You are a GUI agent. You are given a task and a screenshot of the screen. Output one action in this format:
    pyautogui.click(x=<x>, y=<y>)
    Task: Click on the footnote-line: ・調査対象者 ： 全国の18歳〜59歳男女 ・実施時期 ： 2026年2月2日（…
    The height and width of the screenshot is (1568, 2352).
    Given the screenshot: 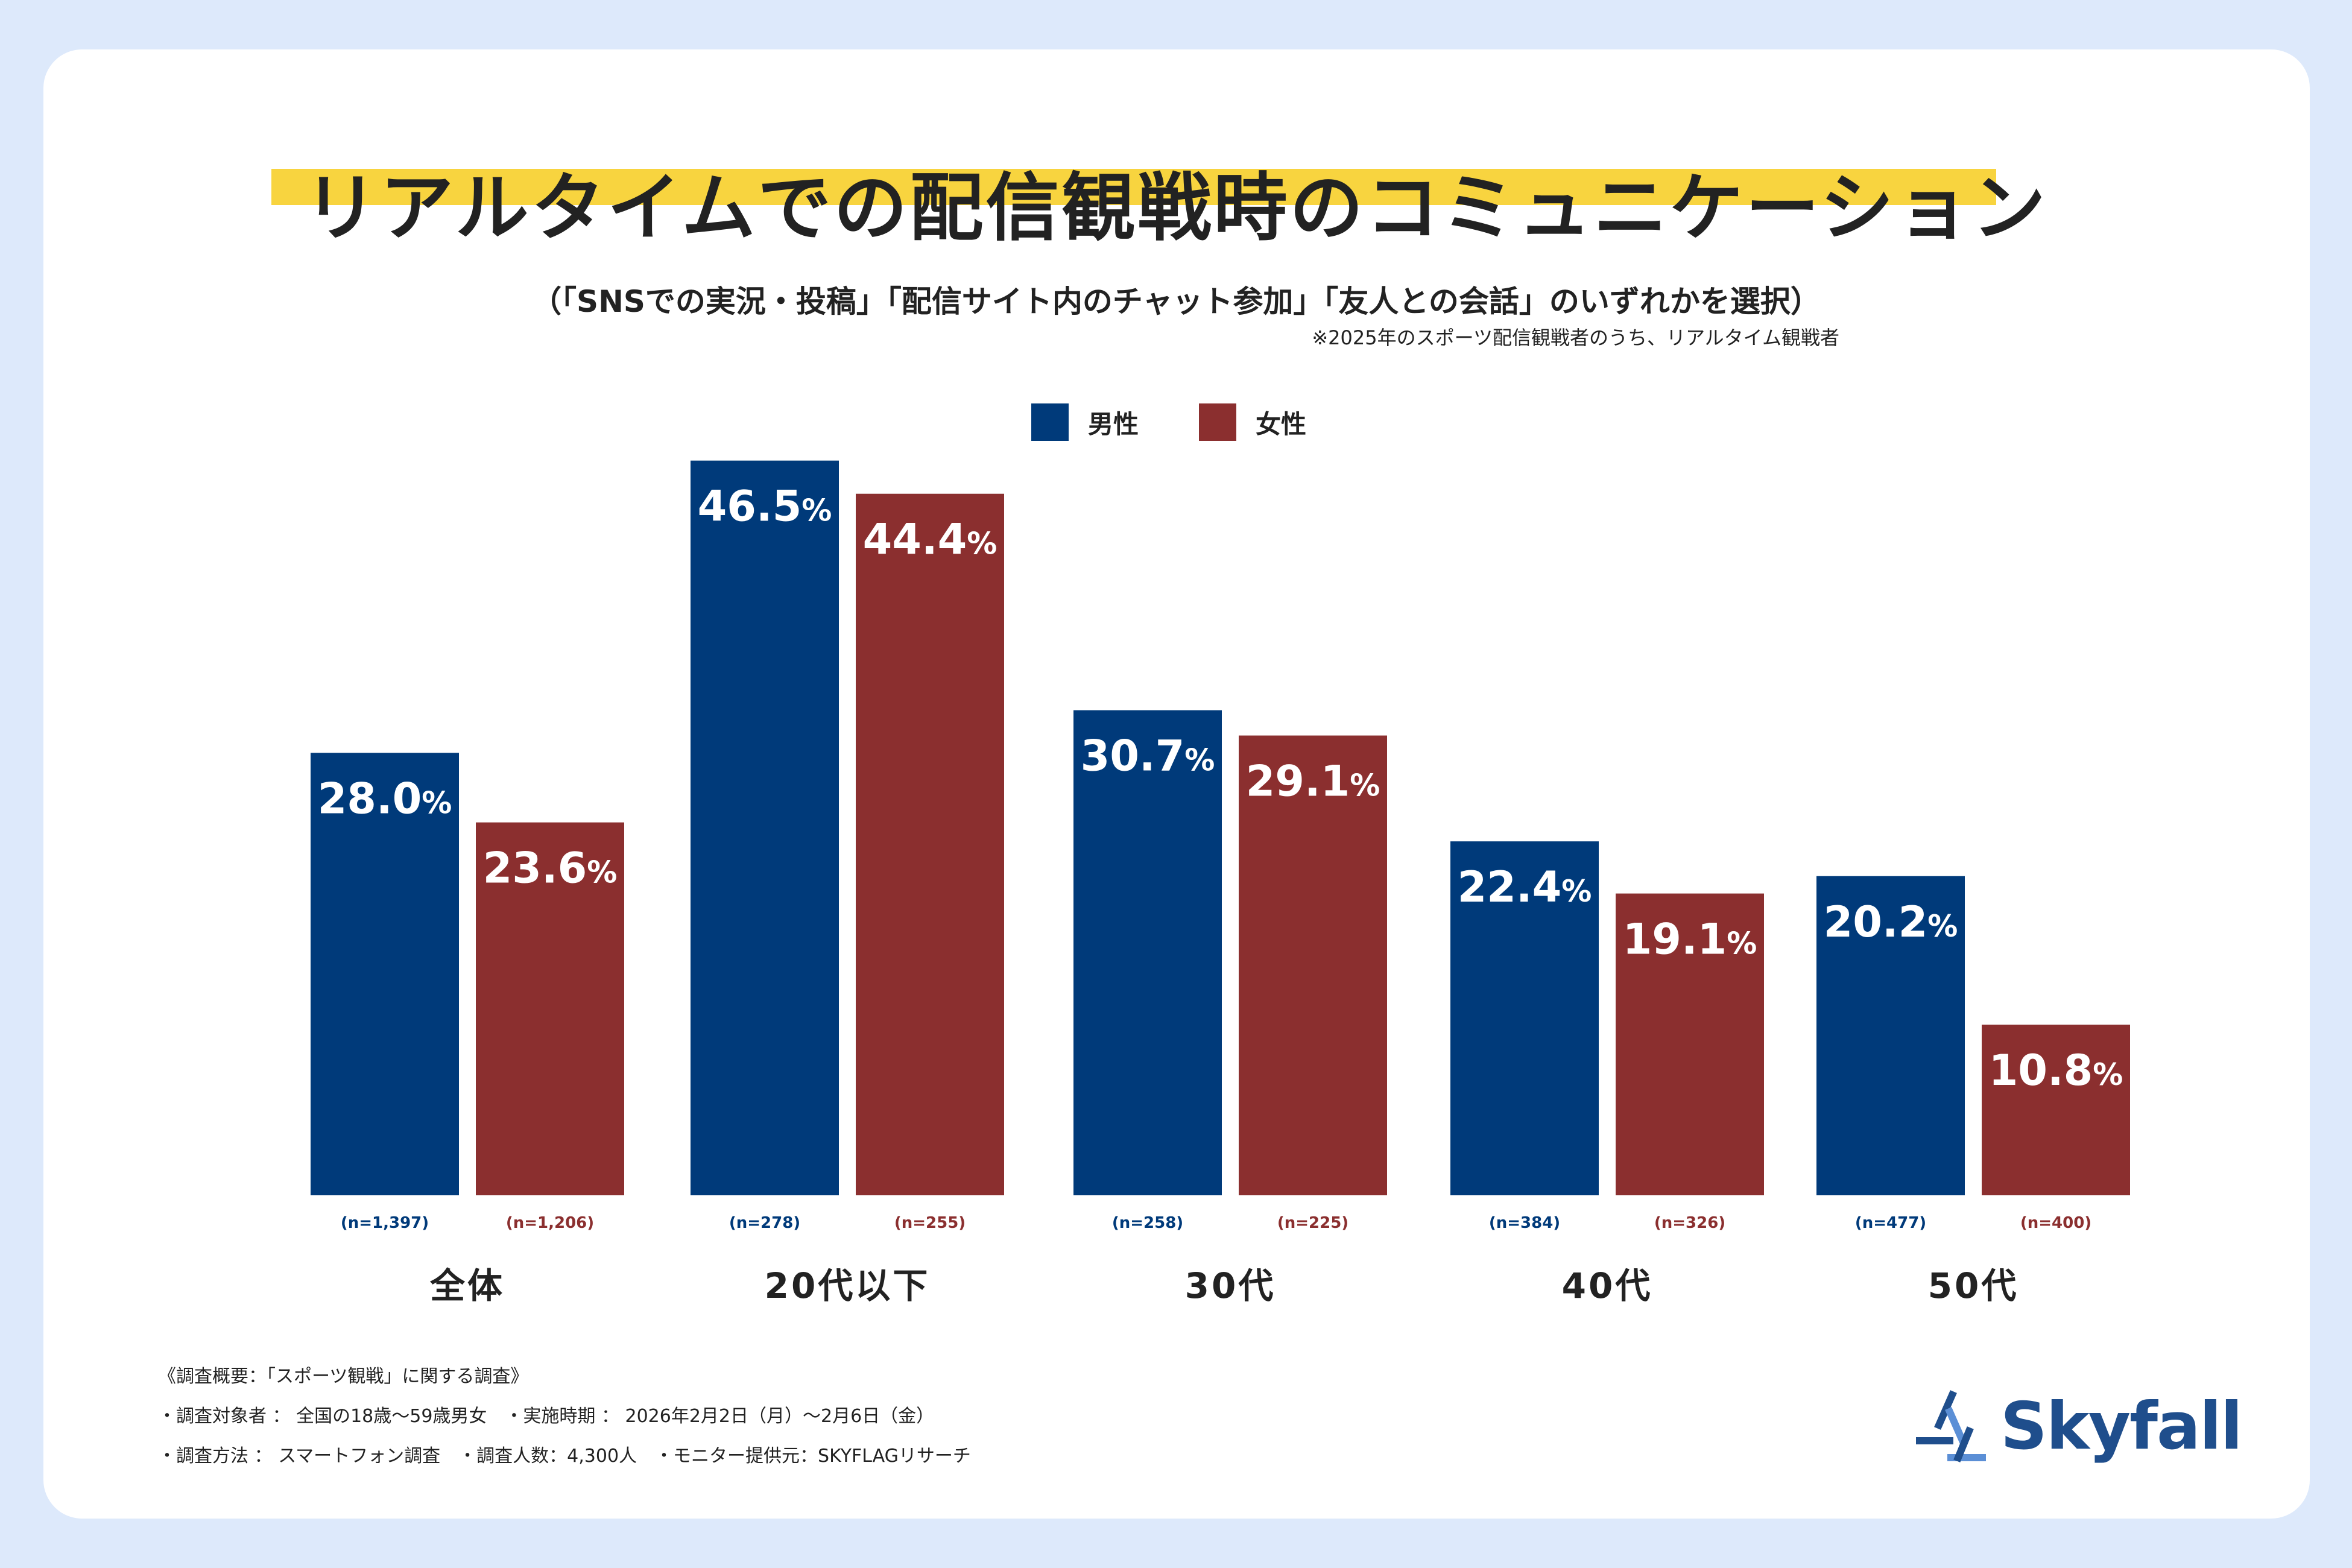 What is the action you would take?
    pyautogui.click(x=546, y=1416)
    